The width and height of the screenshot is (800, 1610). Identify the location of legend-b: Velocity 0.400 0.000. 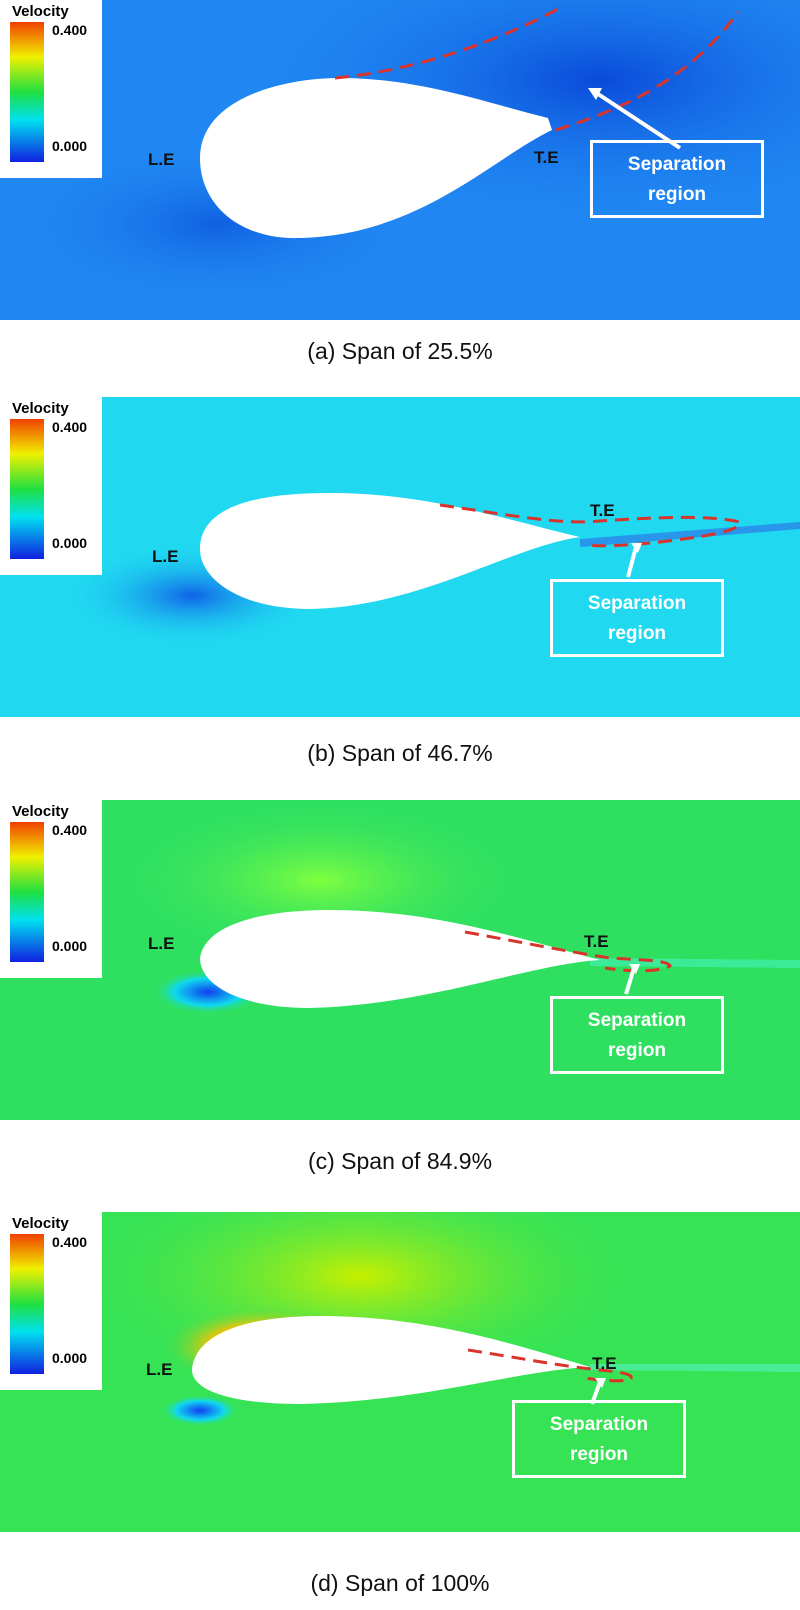
(51, 486).